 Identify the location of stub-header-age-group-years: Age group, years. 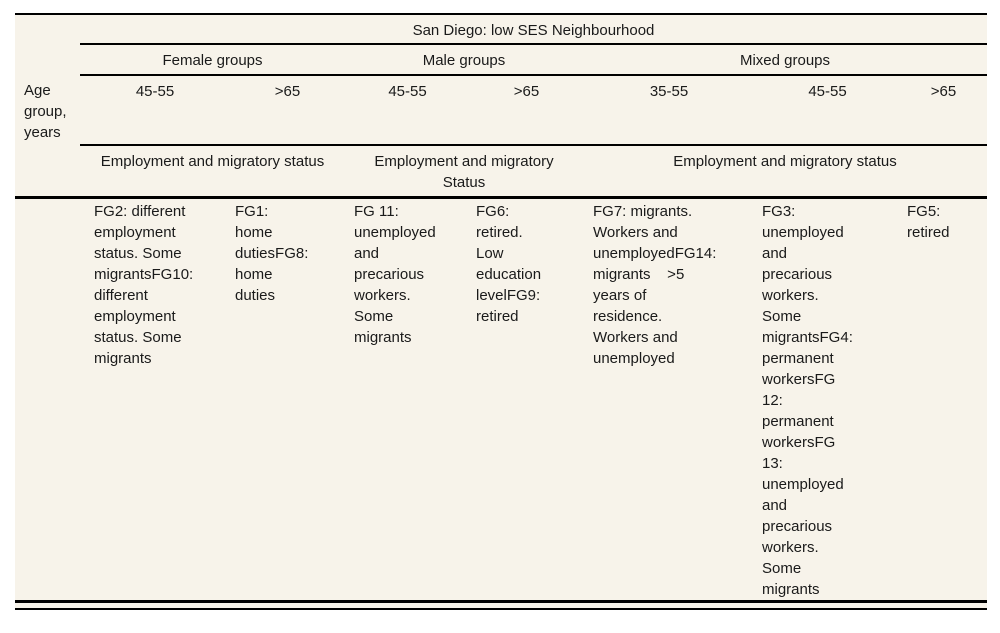
(47, 111).